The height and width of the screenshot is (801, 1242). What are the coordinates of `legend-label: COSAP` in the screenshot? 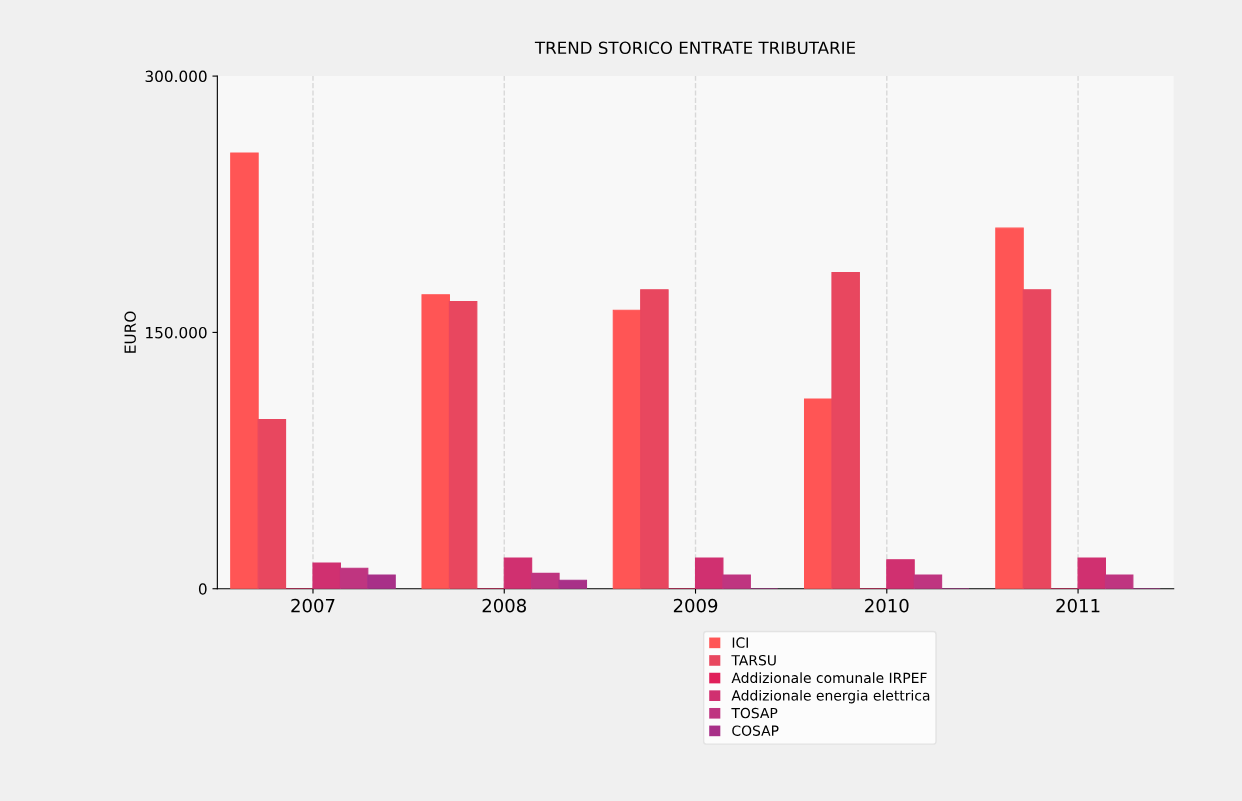 It's located at (755, 730).